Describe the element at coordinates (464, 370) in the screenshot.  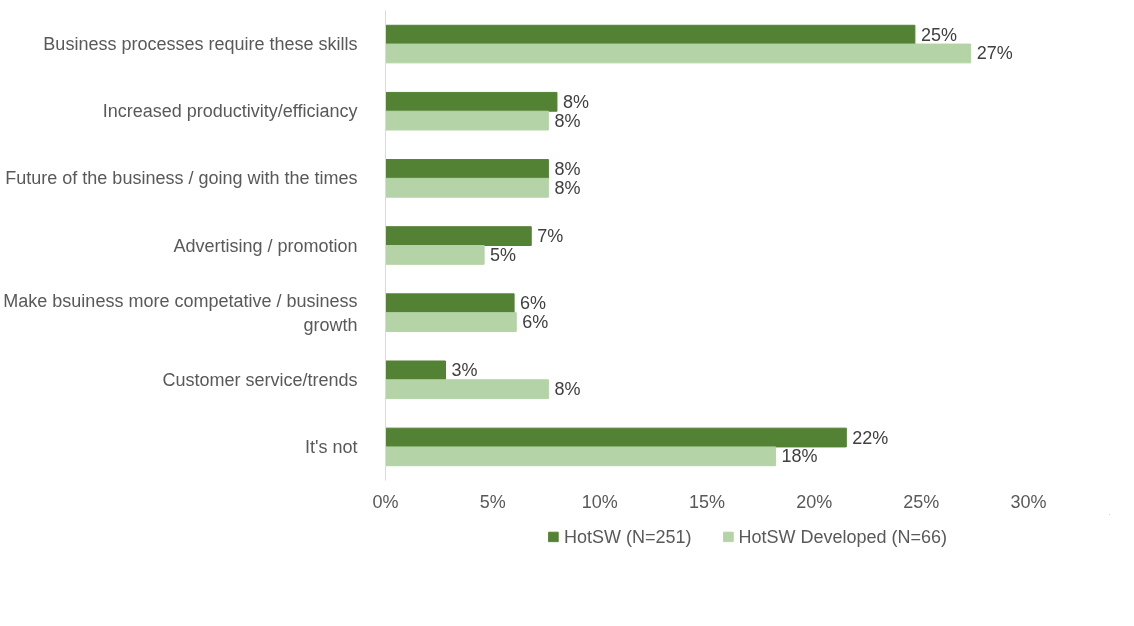
I see `data-label: 3%` at that location.